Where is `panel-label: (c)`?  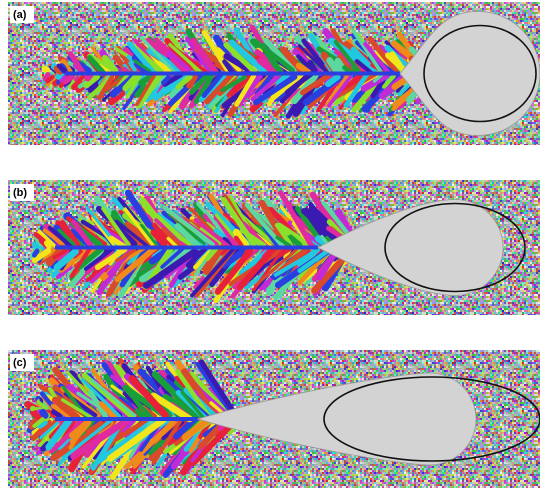 panel-label: (c) is located at coordinates (20, 363).